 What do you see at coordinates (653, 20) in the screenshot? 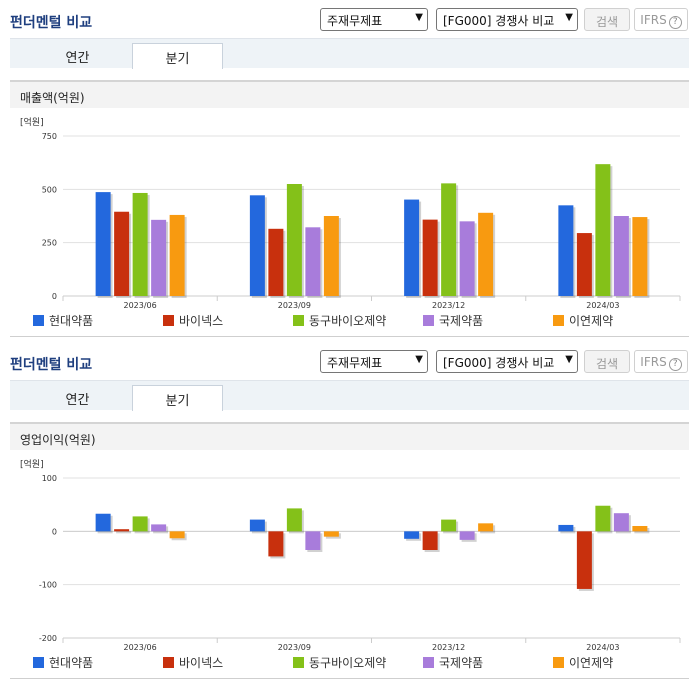
I see `ifrs-label: IFRS` at bounding box center [653, 20].